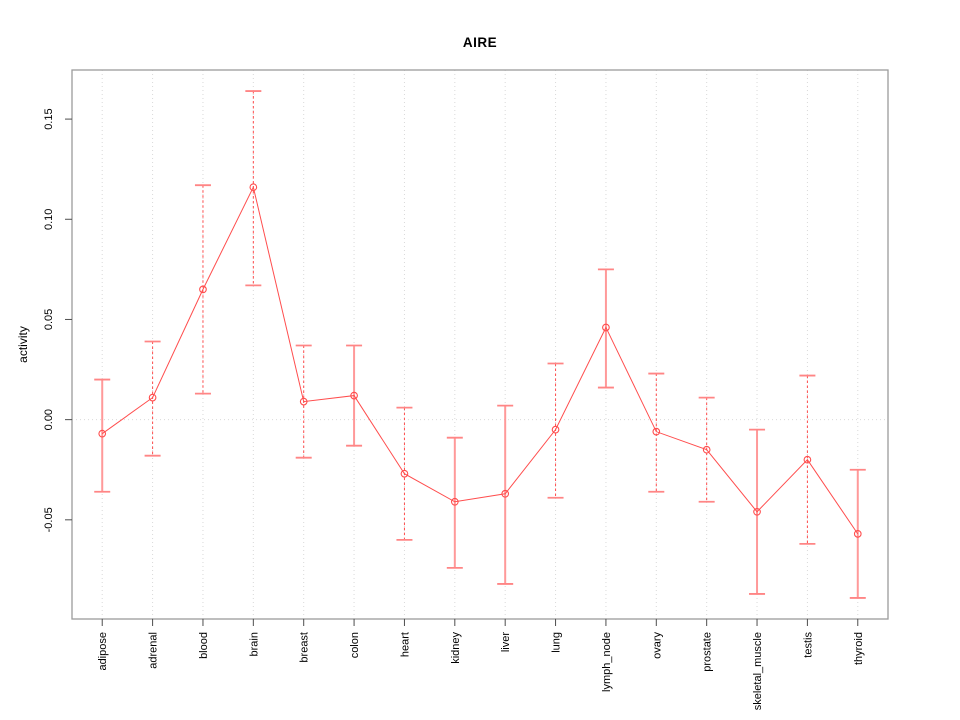 The width and height of the screenshot is (960, 720). I want to click on y-tick-label: 0.00, so click(49, 419).